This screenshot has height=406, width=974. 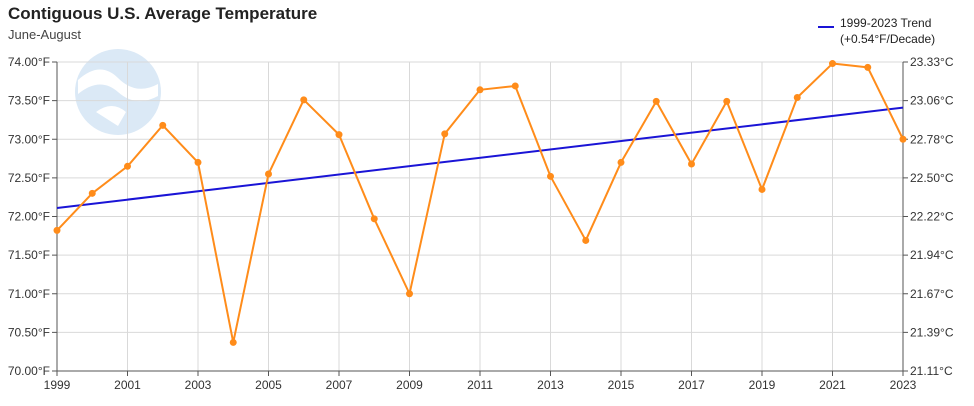 What do you see at coordinates (29, 255) in the screenshot?
I see `y-tick-label-left: 71.50°F` at bounding box center [29, 255].